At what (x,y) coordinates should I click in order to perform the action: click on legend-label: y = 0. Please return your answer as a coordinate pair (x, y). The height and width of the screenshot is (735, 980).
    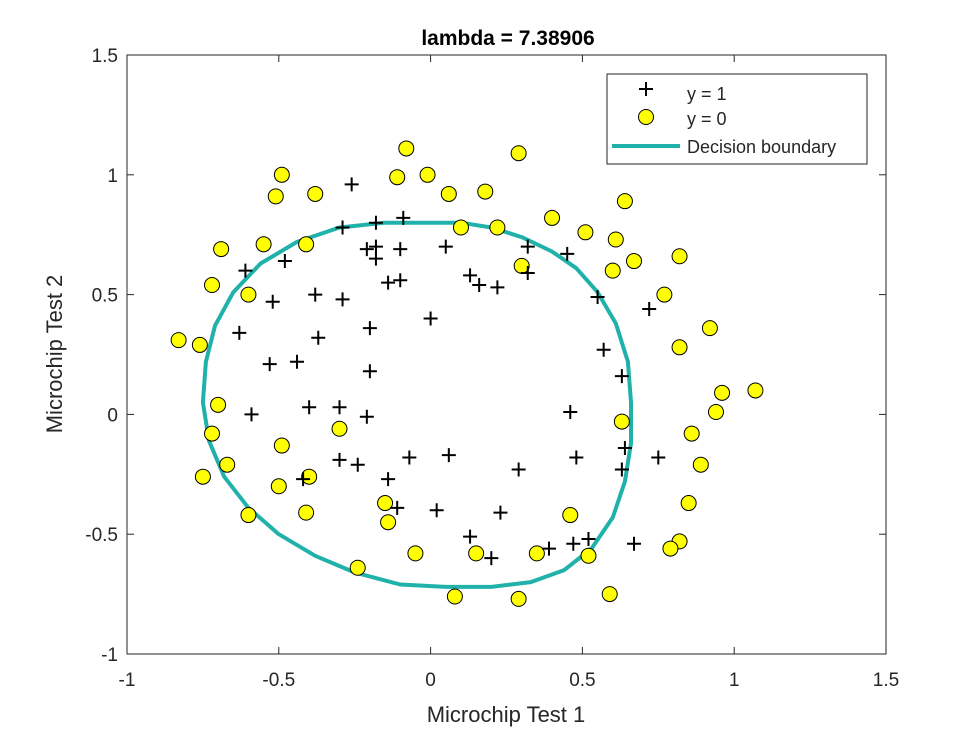
    Looking at the image, I should click on (707, 119).